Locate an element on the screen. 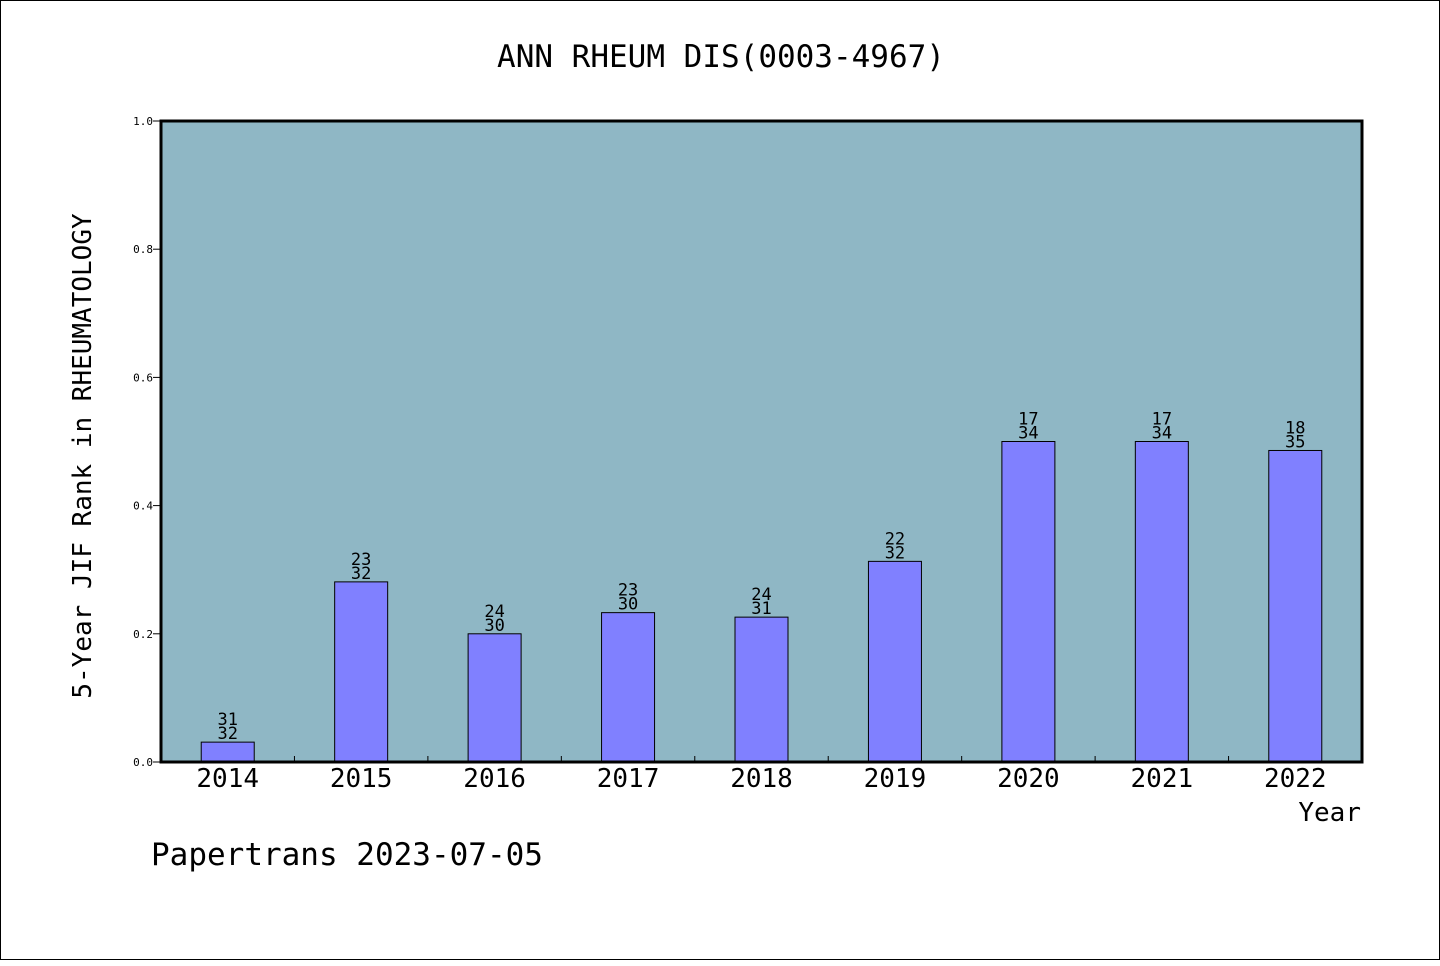 Image resolution: width=1440 pixels, height=966 pixels. y-axis-label: 5-Year JIF Rank in RHEUMATOLOGY is located at coordinates (83, 456).